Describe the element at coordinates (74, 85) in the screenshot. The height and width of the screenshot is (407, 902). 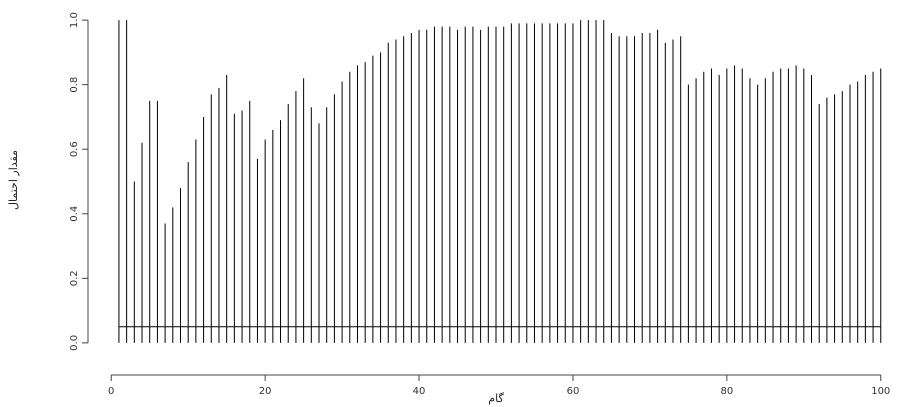
I see `y-tick-label: 0.8` at that location.